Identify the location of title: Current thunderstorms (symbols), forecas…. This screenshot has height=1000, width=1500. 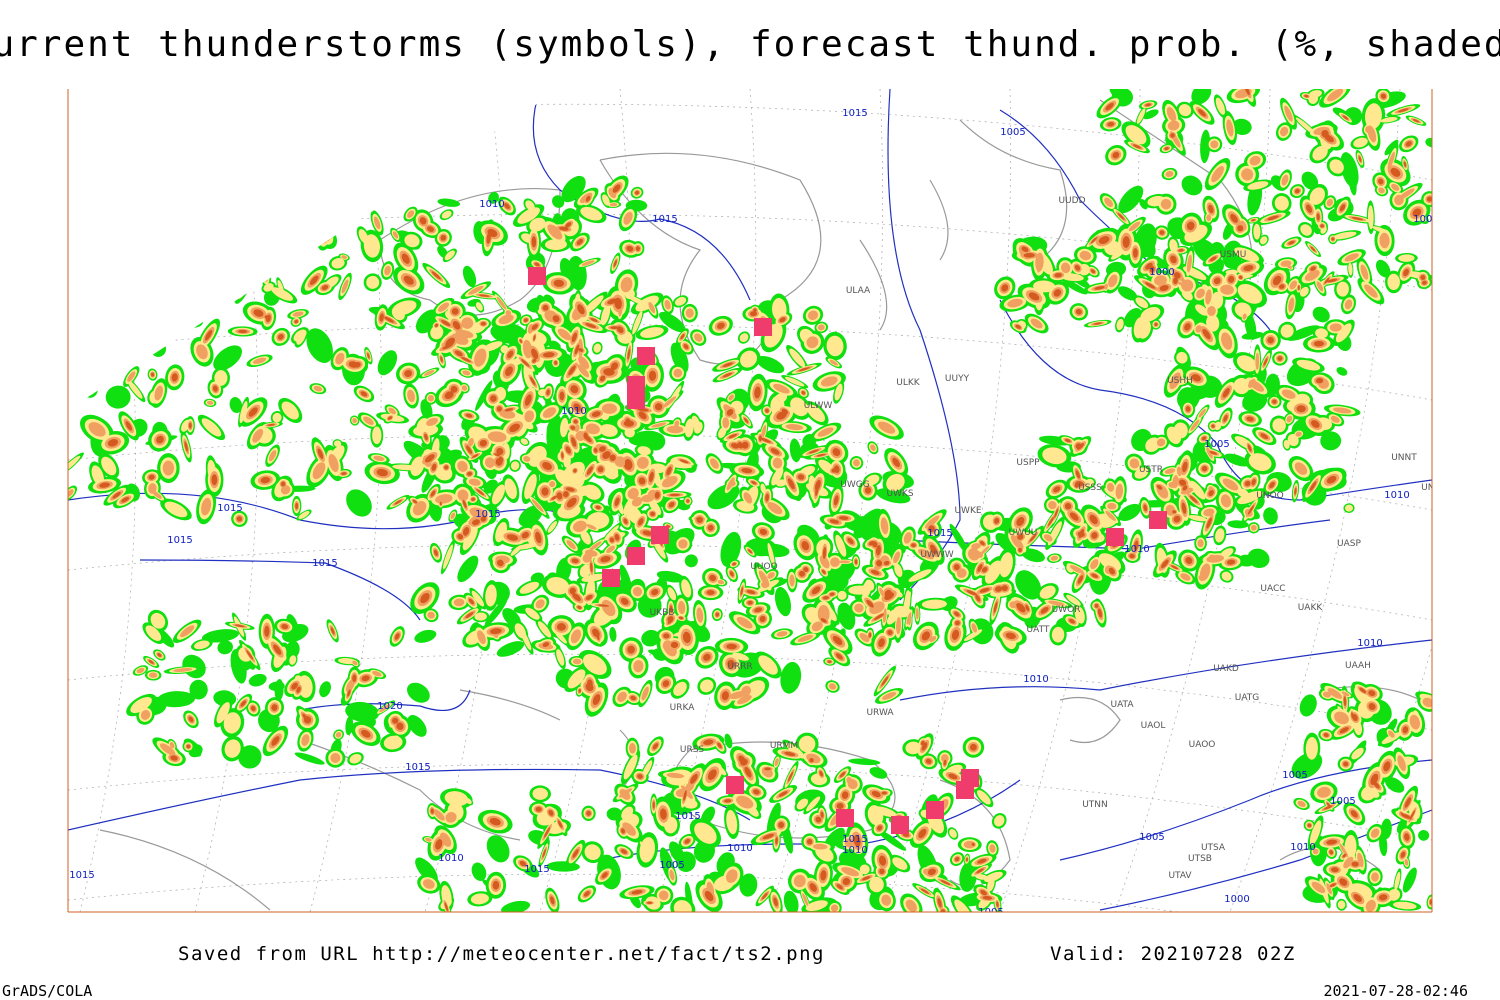
(750, 44).